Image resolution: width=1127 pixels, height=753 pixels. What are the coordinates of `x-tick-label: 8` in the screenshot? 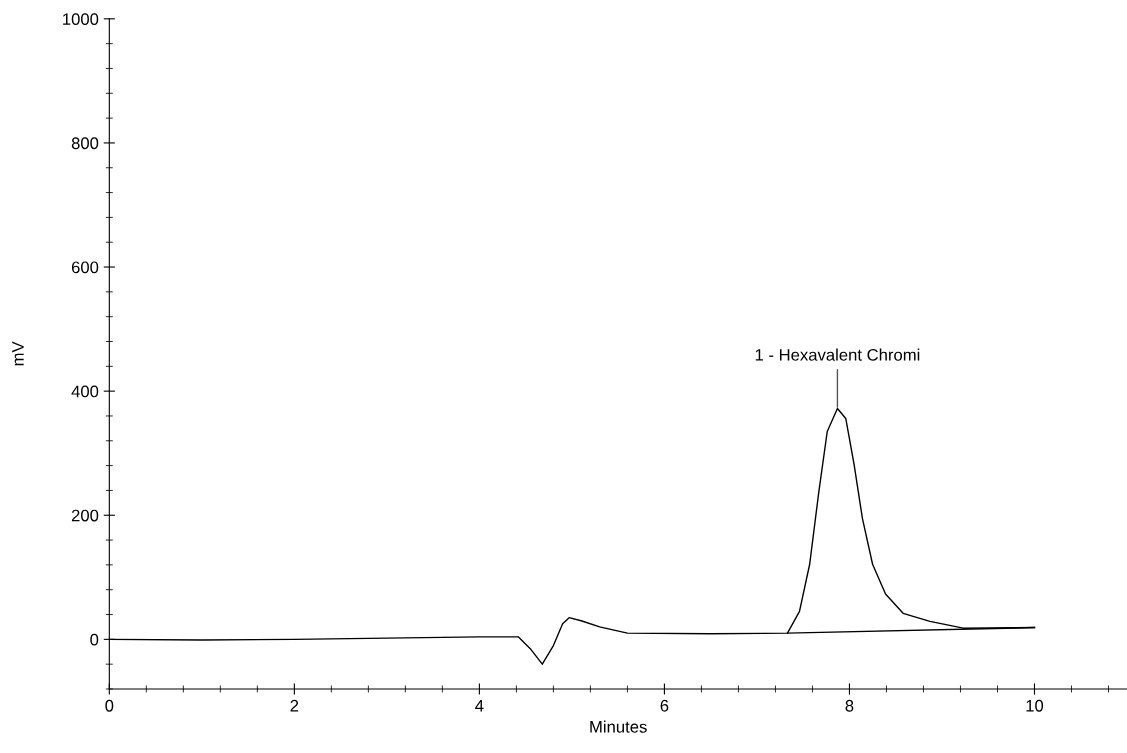 It's located at (849, 705).